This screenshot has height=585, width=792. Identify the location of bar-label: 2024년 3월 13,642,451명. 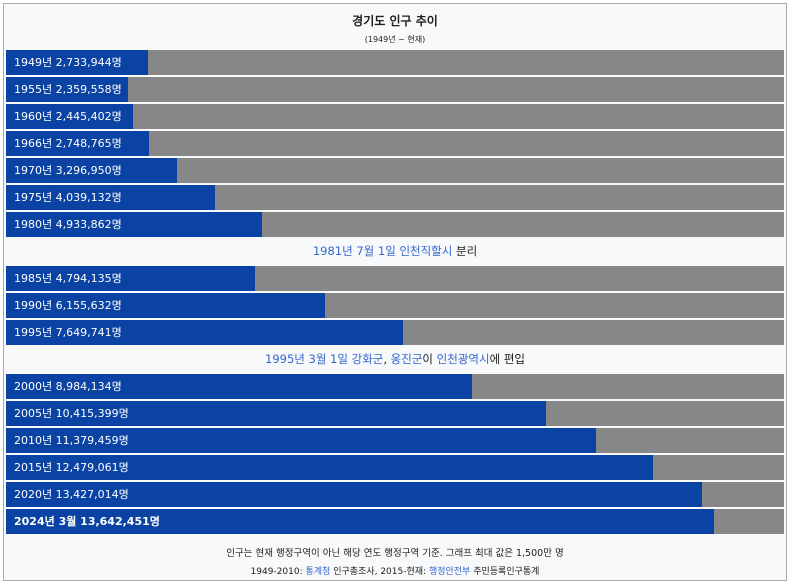
(87, 521).